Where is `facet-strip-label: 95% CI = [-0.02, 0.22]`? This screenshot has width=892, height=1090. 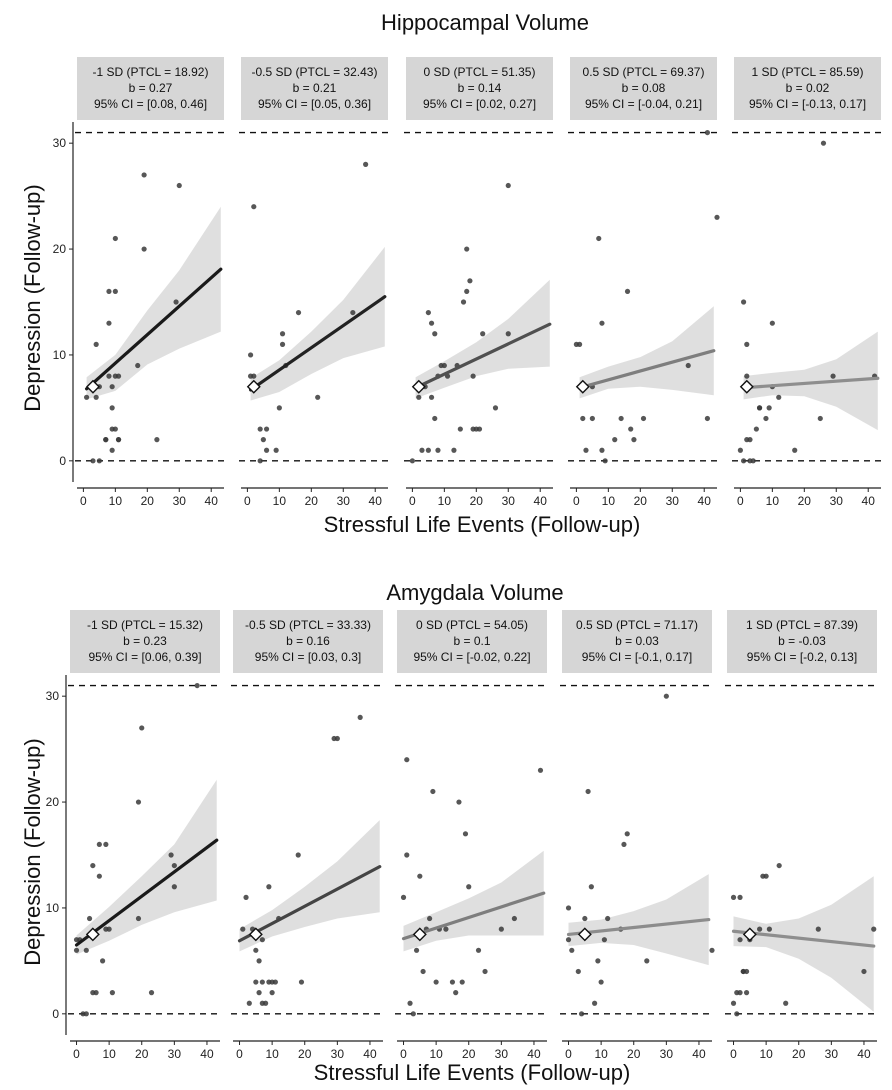 facet-strip-label: 95% CI = [-0.02, 0.22] is located at coordinates (471, 657).